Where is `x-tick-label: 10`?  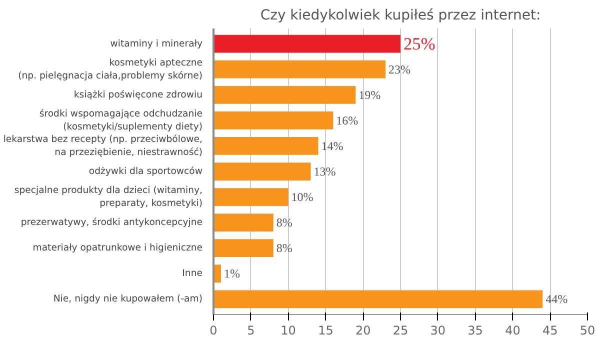 x-tick-label: 10 is located at coordinates (288, 330).